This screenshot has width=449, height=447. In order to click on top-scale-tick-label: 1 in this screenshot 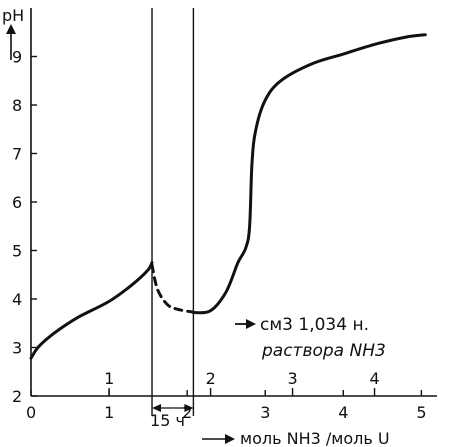, I will do `click(109, 378)`.